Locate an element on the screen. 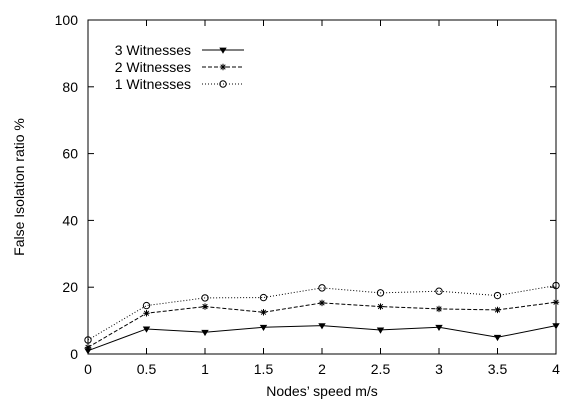 The width and height of the screenshot is (561, 403). legend-label: 3 Witnesses is located at coordinates (153, 50).